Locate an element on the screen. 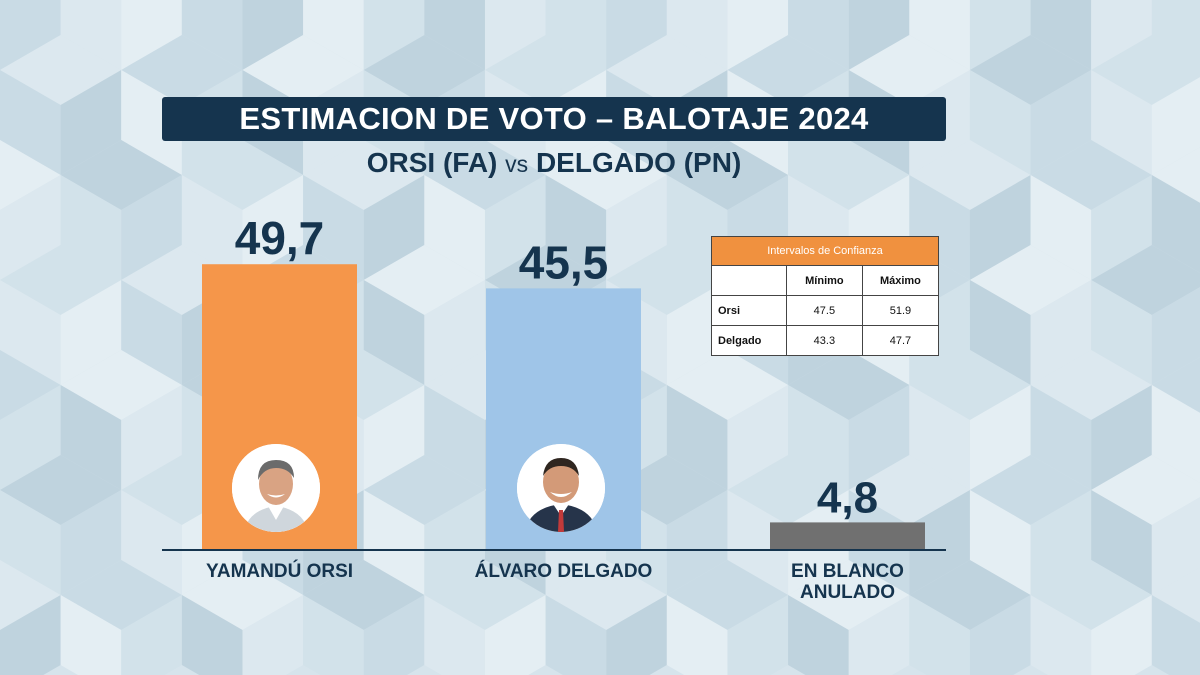 Image resolution: width=1200 pixels, height=675 pixels. delgado-photo-icon is located at coordinates (561, 488).